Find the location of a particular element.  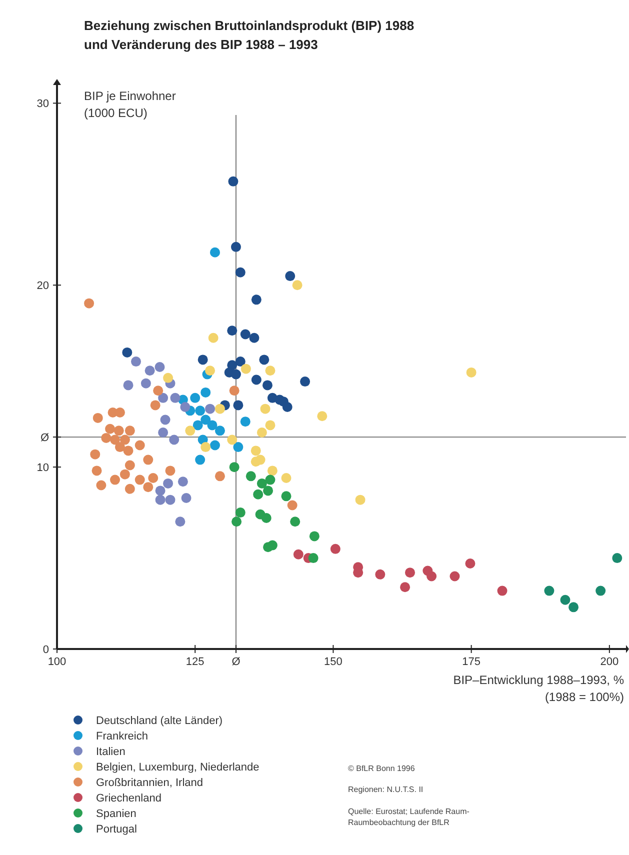

legend-label: Deutschland (alte Länder) is located at coordinates (159, 721).